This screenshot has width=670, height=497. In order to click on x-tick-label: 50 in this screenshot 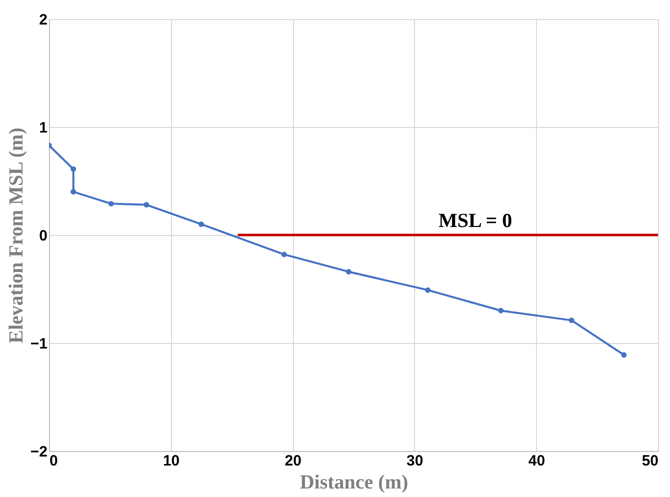, I will do `click(650, 461)`.